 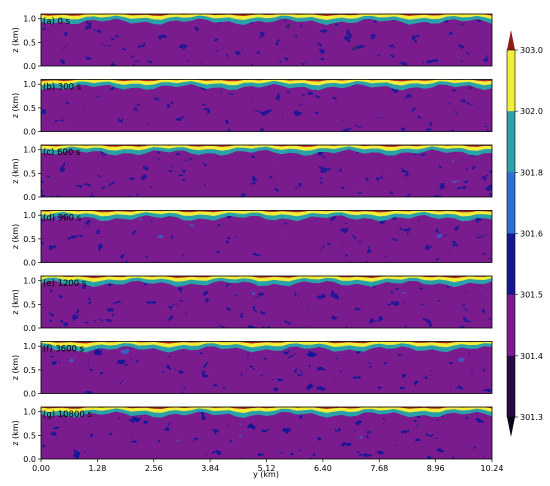 I want to click on colorbar-tick-label: 301.5, so click(x=531, y=295).